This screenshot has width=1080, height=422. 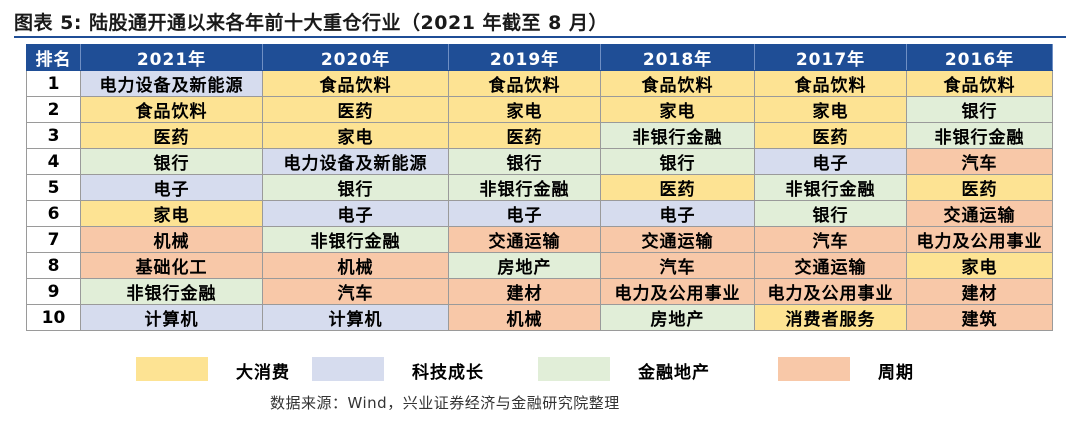 I want to click on table-row: 2 食品饮料 医药 家电 家电 家电 银行, so click(x=539, y=109).